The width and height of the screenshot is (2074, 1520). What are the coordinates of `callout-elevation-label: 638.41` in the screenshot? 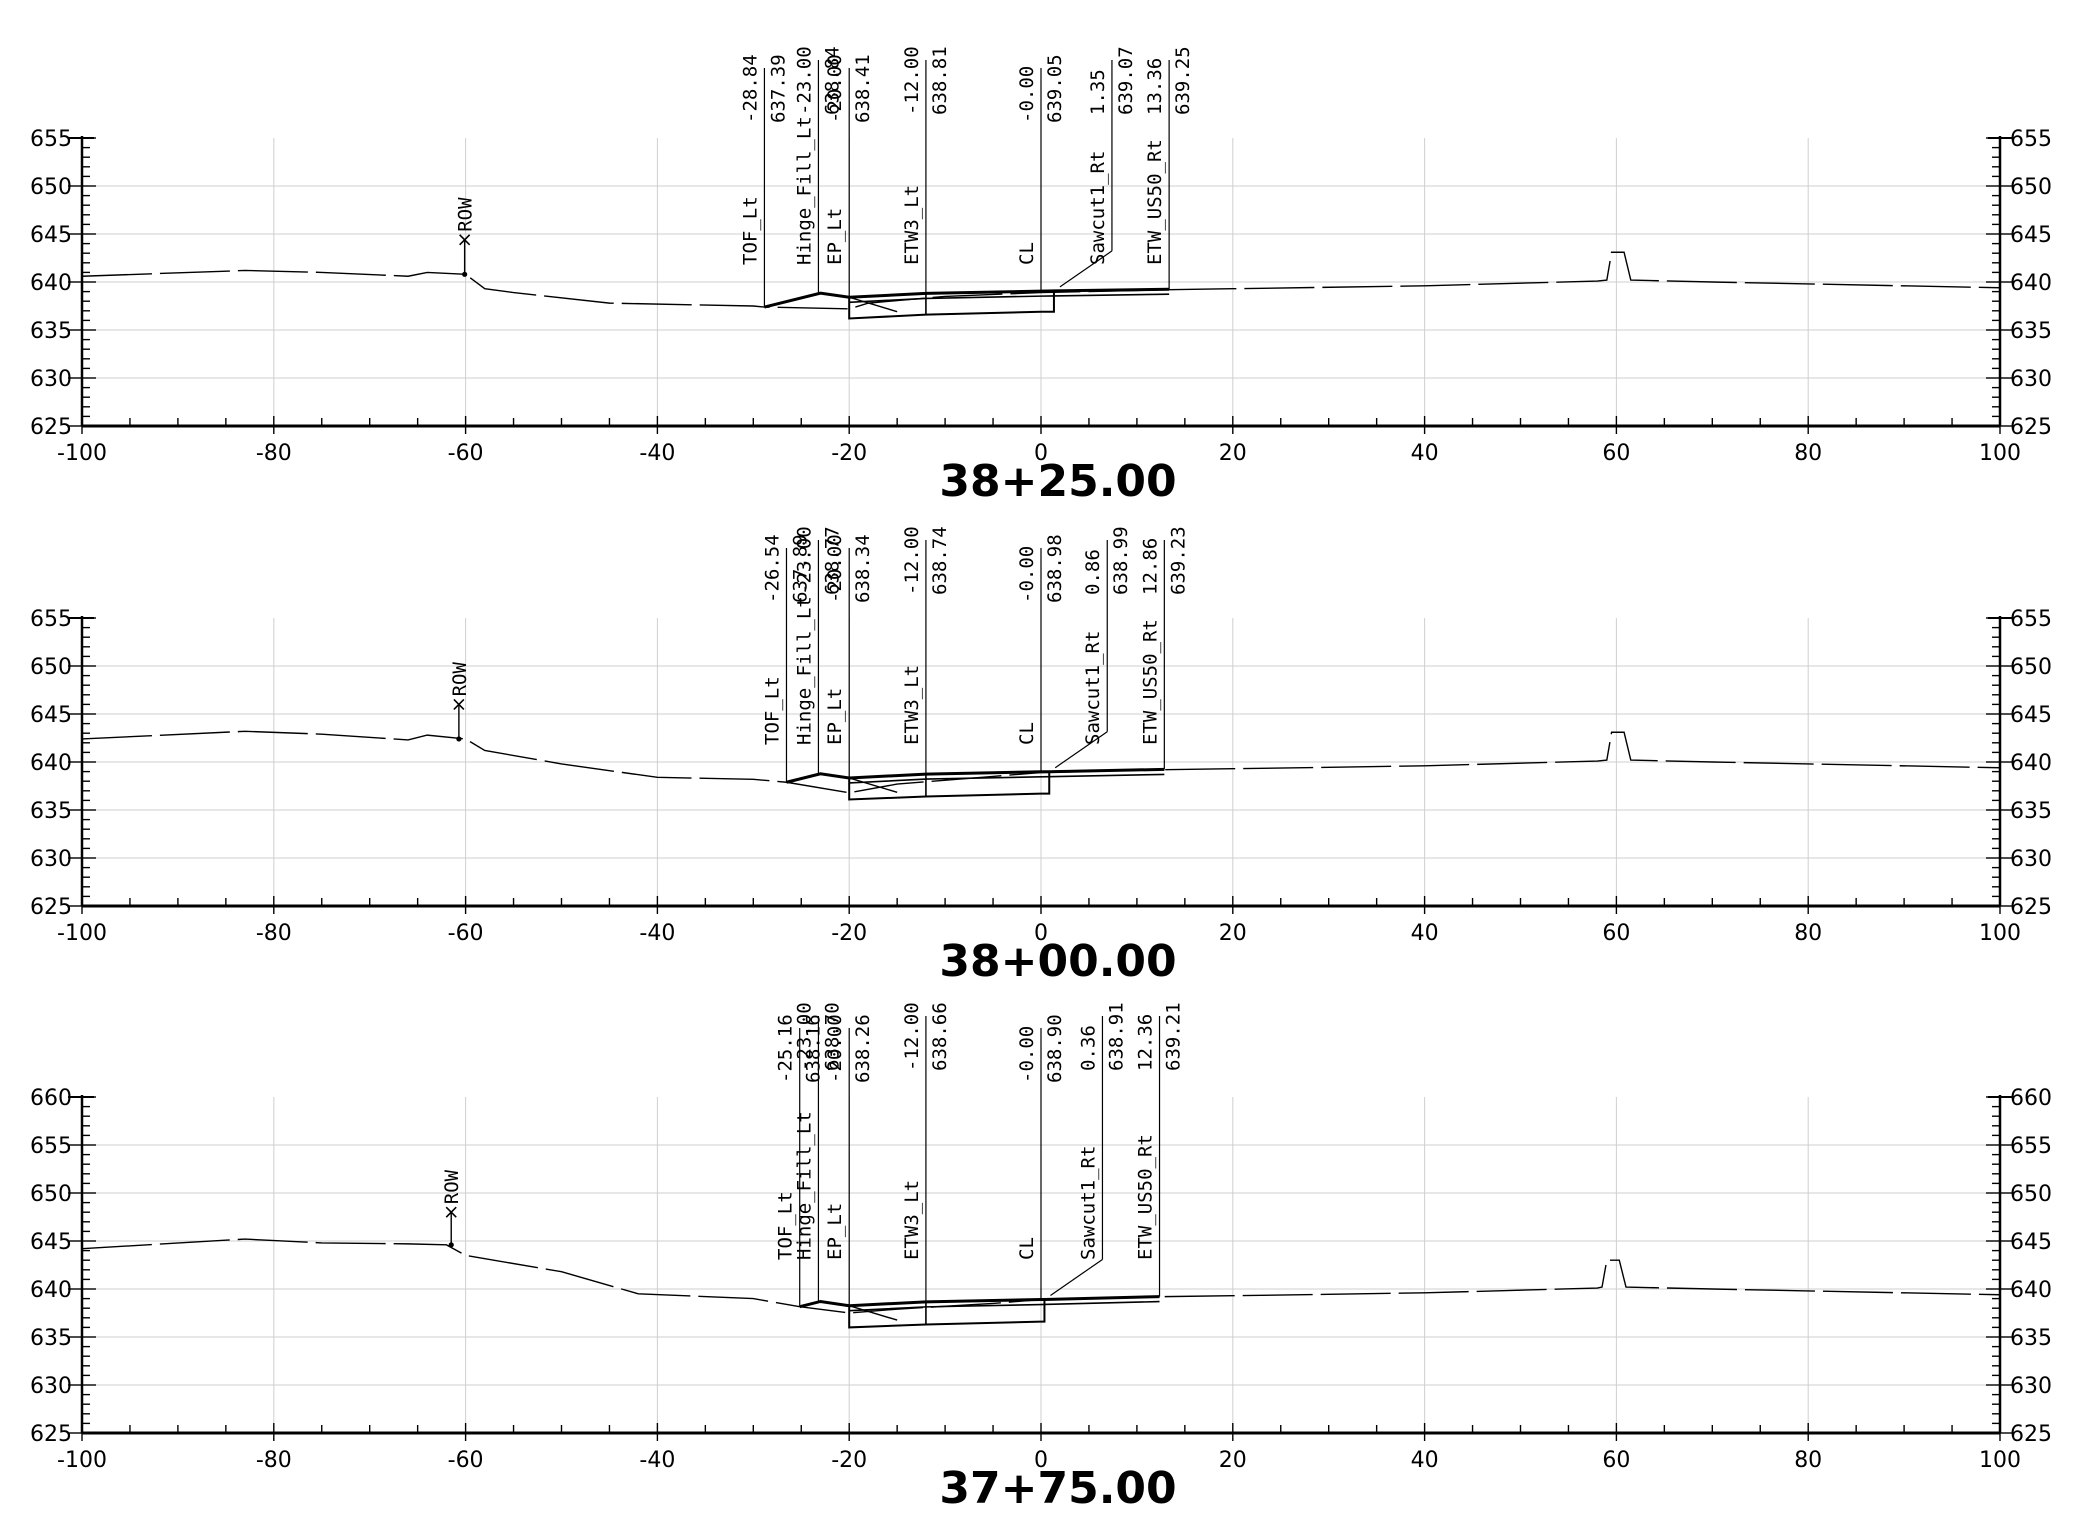 It's located at (863, 88).